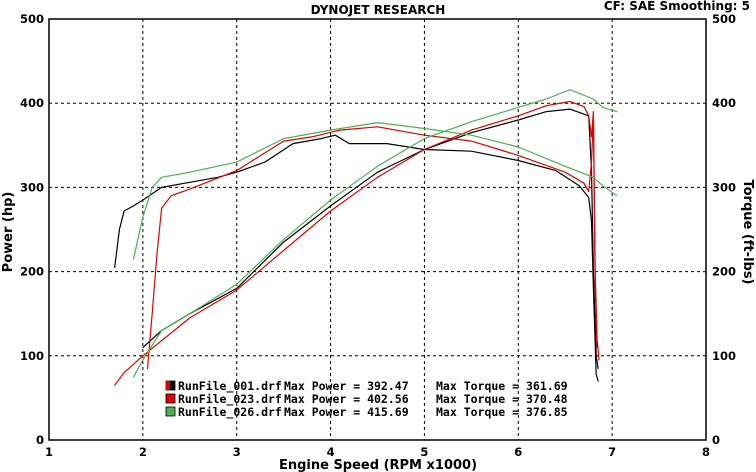 This screenshot has width=756, height=472. Describe the element at coordinates (168, 385) in the screenshot. I see `legend-swatch-001-accent` at that location.